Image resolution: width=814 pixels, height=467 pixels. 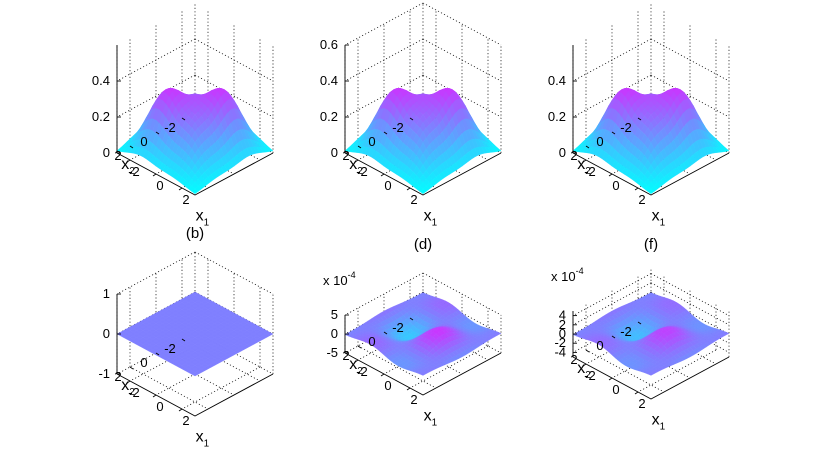 I want to click on z-tick-label: 4, so click(x=562, y=315).